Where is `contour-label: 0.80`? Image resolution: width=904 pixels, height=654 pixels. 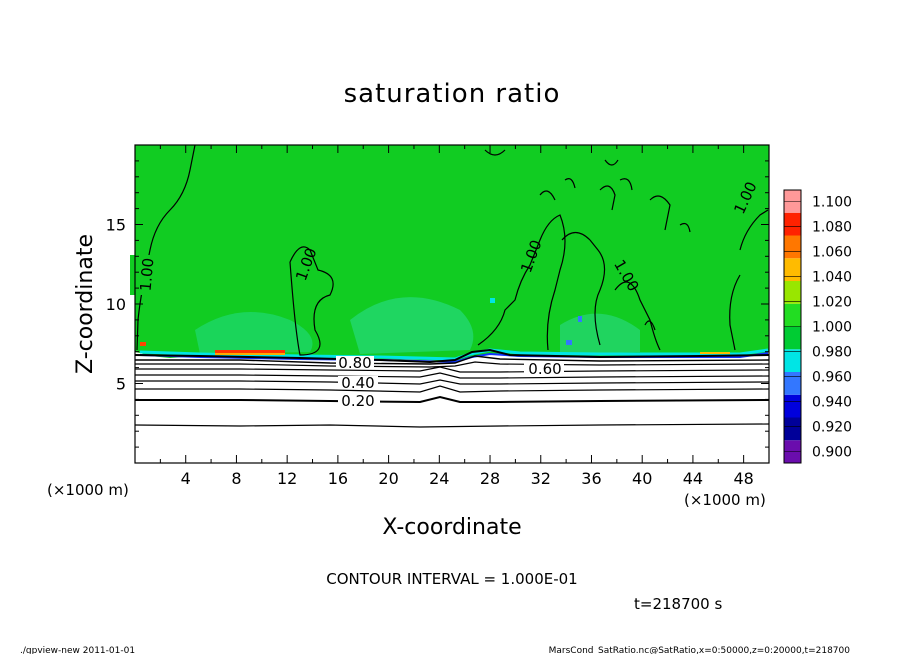 contour-label: 0.80 is located at coordinates (354, 363).